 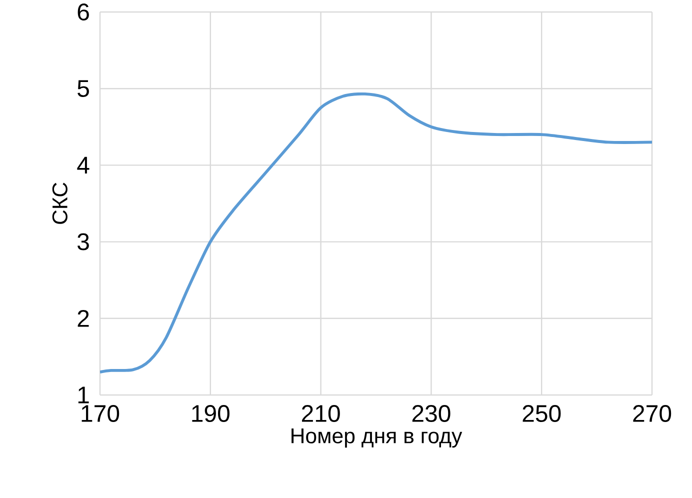 What do you see at coordinates (83, 241) in the screenshot?
I see `y-tick-label: 3` at bounding box center [83, 241].